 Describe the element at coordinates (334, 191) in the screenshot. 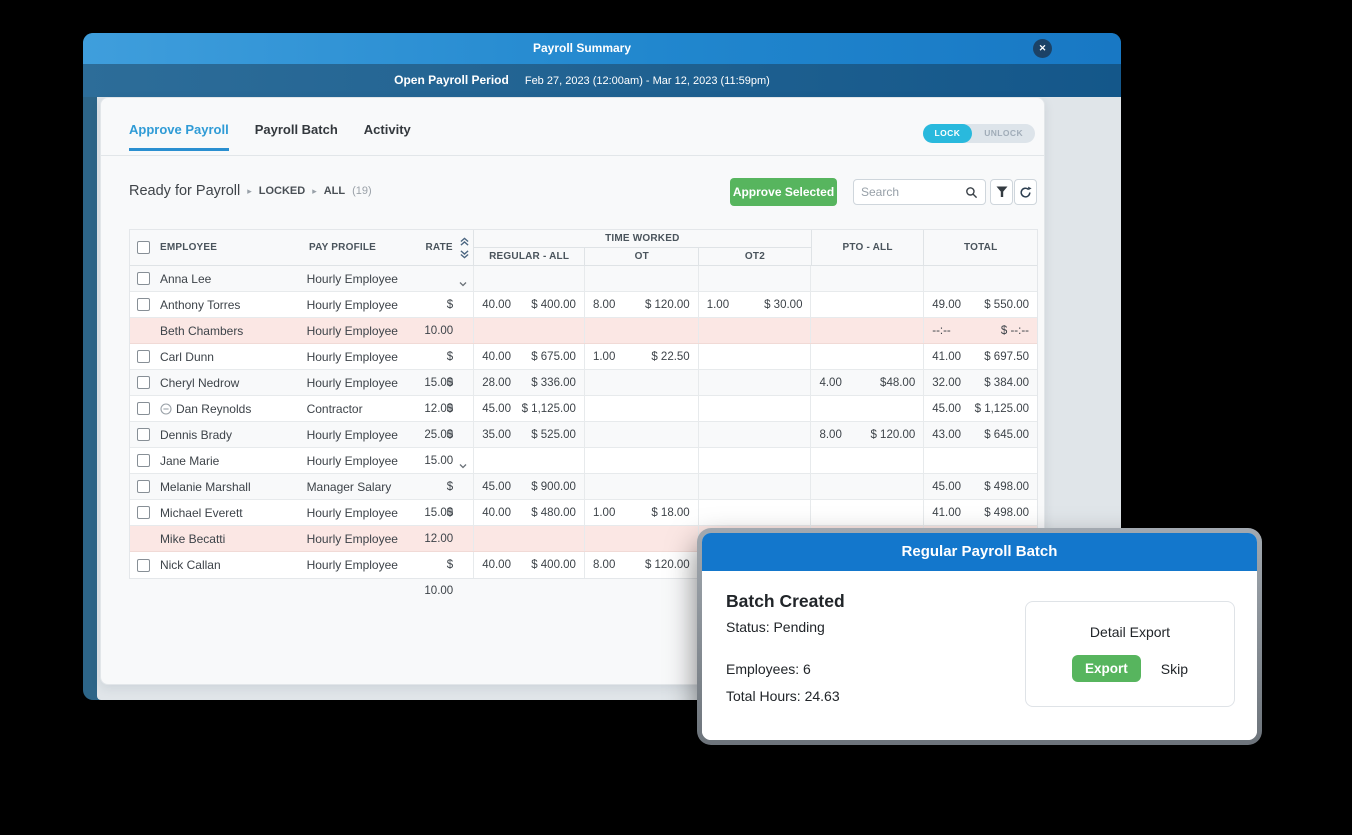

I see `breadcrumb-all: ALL` at that location.